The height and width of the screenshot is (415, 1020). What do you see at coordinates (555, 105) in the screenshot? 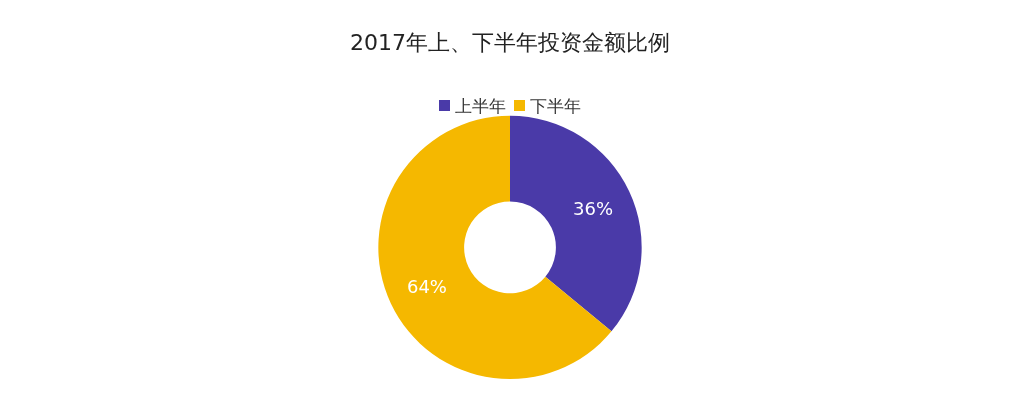
I see `legend-label: 下半年` at bounding box center [555, 105].